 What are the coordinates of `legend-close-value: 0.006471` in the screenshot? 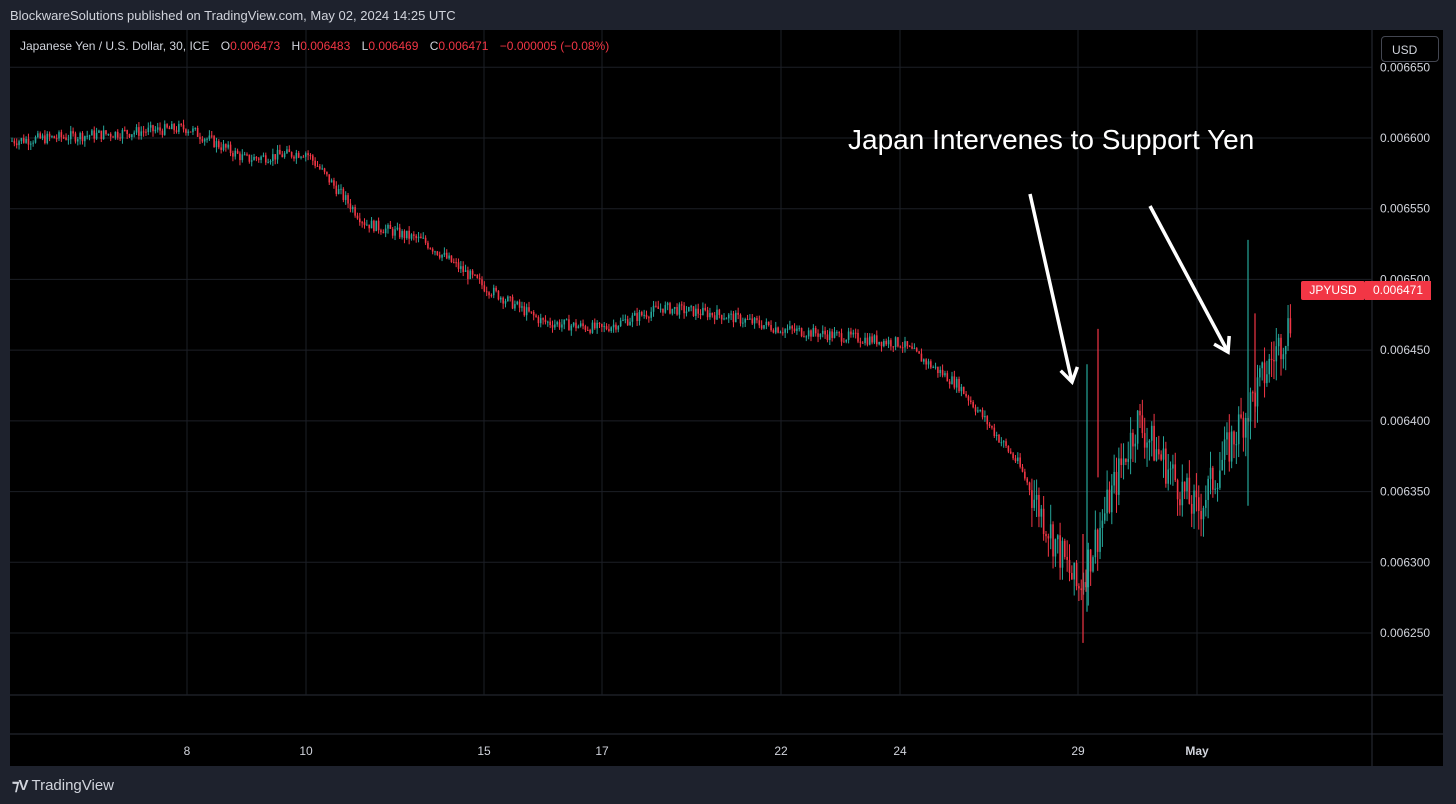 It's located at (463, 46).